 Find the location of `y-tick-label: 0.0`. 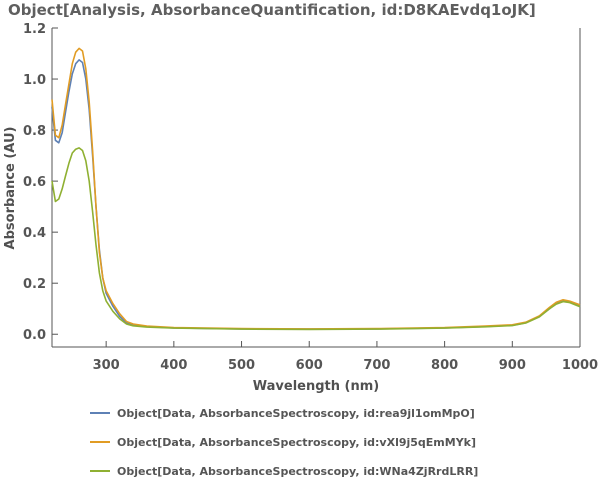

y-tick-label: 0.0 is located at coordinates (34, 335).